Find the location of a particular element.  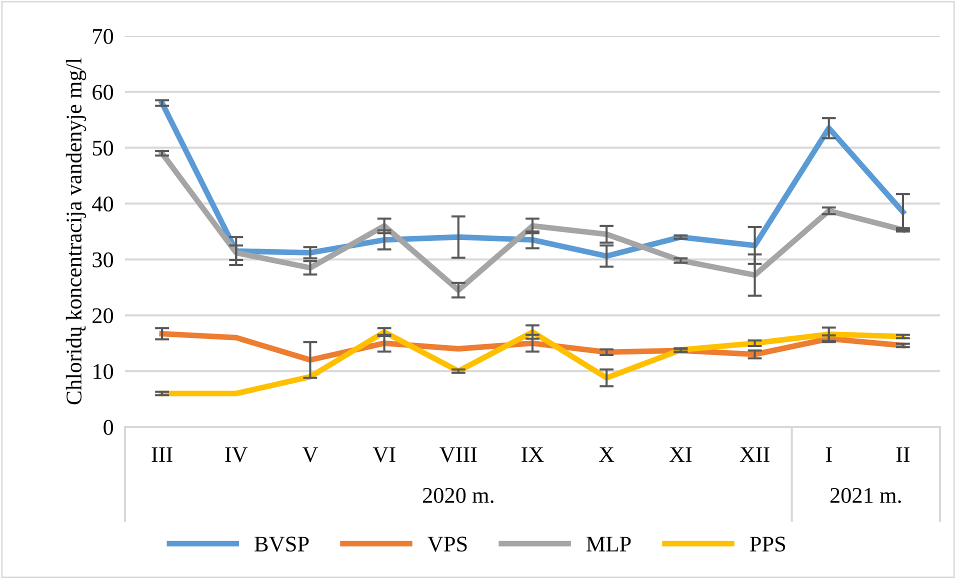

text: 2020 m. is located at coordinates (458, 496).